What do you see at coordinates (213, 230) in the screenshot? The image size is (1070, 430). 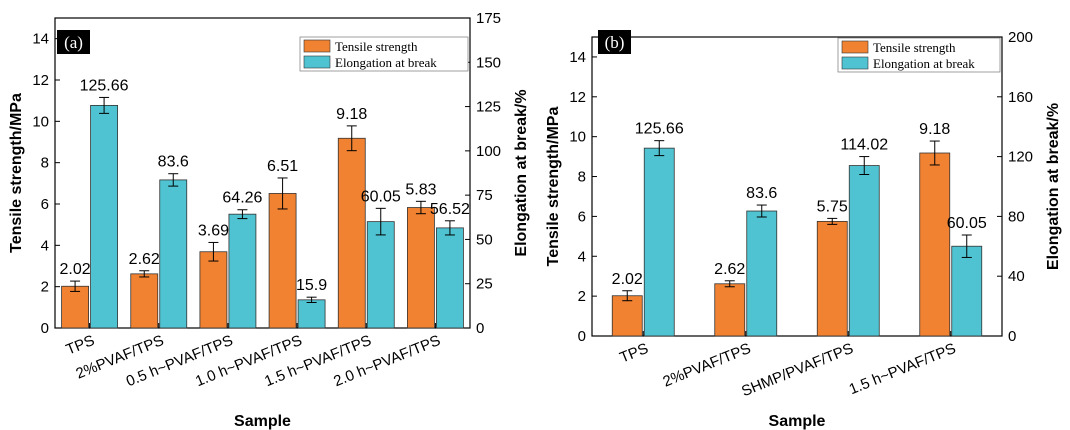 I see `data-label-tensile: 3.69` at bounding box center [213, 230].